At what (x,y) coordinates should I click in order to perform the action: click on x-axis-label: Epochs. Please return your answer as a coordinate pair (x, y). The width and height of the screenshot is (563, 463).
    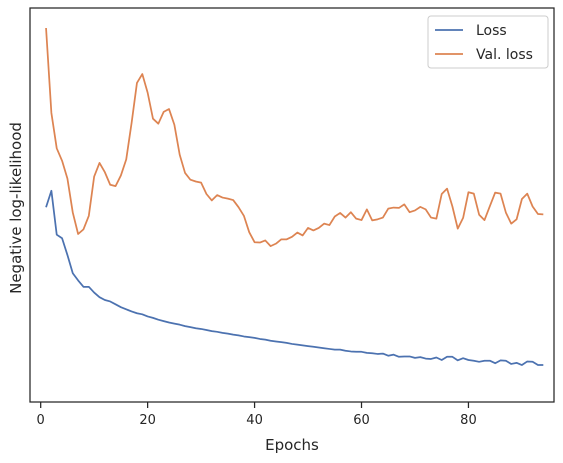
    Looking at the image, I should click on (292, 445).